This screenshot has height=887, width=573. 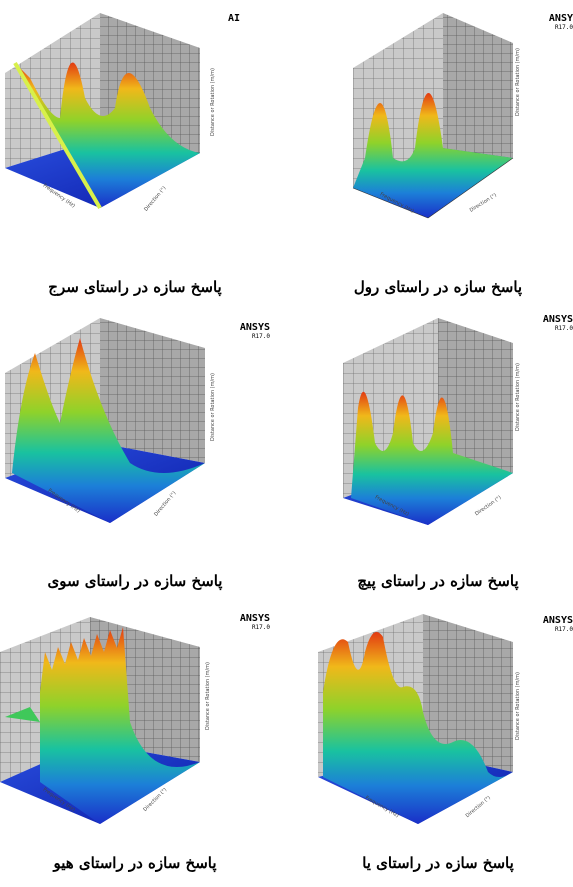 What do you see at coordinates (135, 863) in the screenshot?
I see `caption-heave: پاسخ سازه در راستای هیو` at bounding box center [135, 863].